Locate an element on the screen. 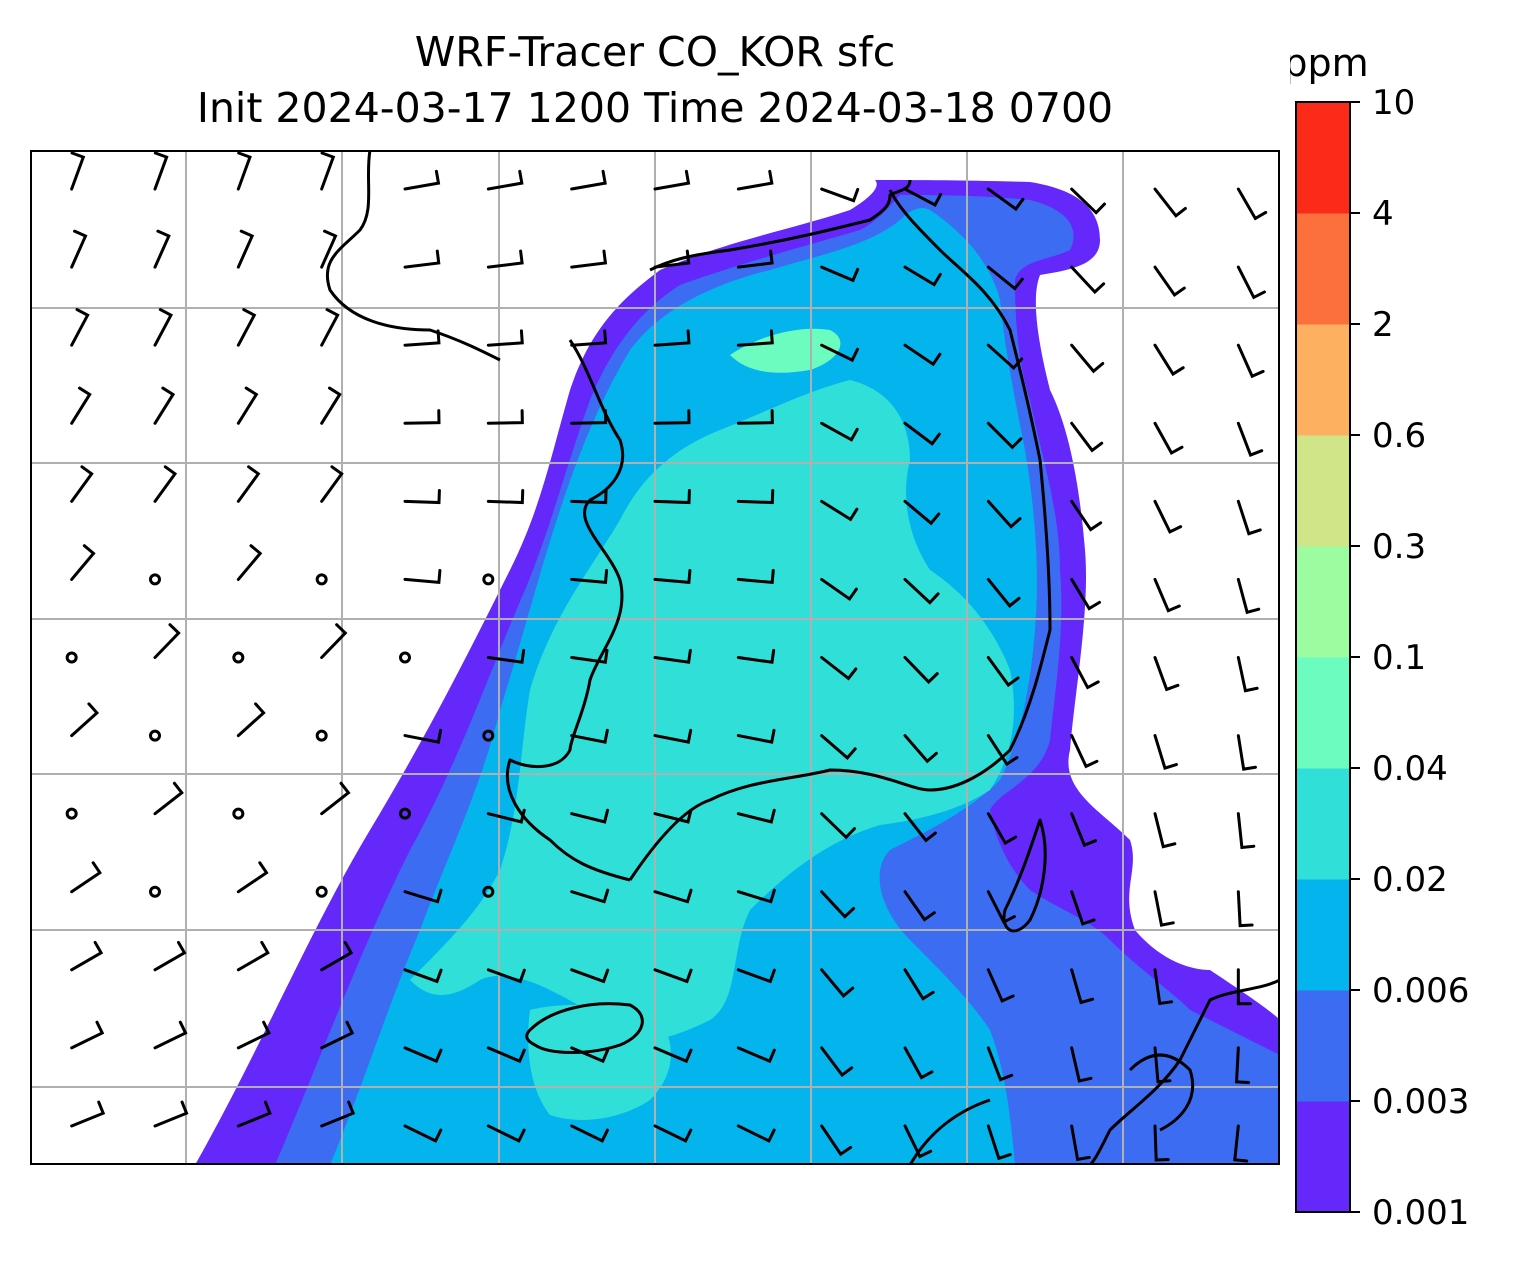  coastline-japan-islands is located at coordinates (1024, 875).